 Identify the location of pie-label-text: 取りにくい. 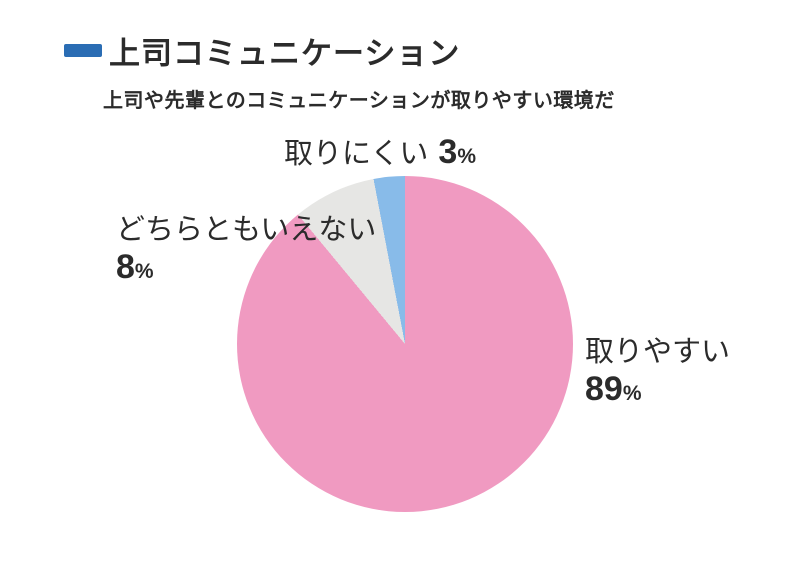
(356, 154).